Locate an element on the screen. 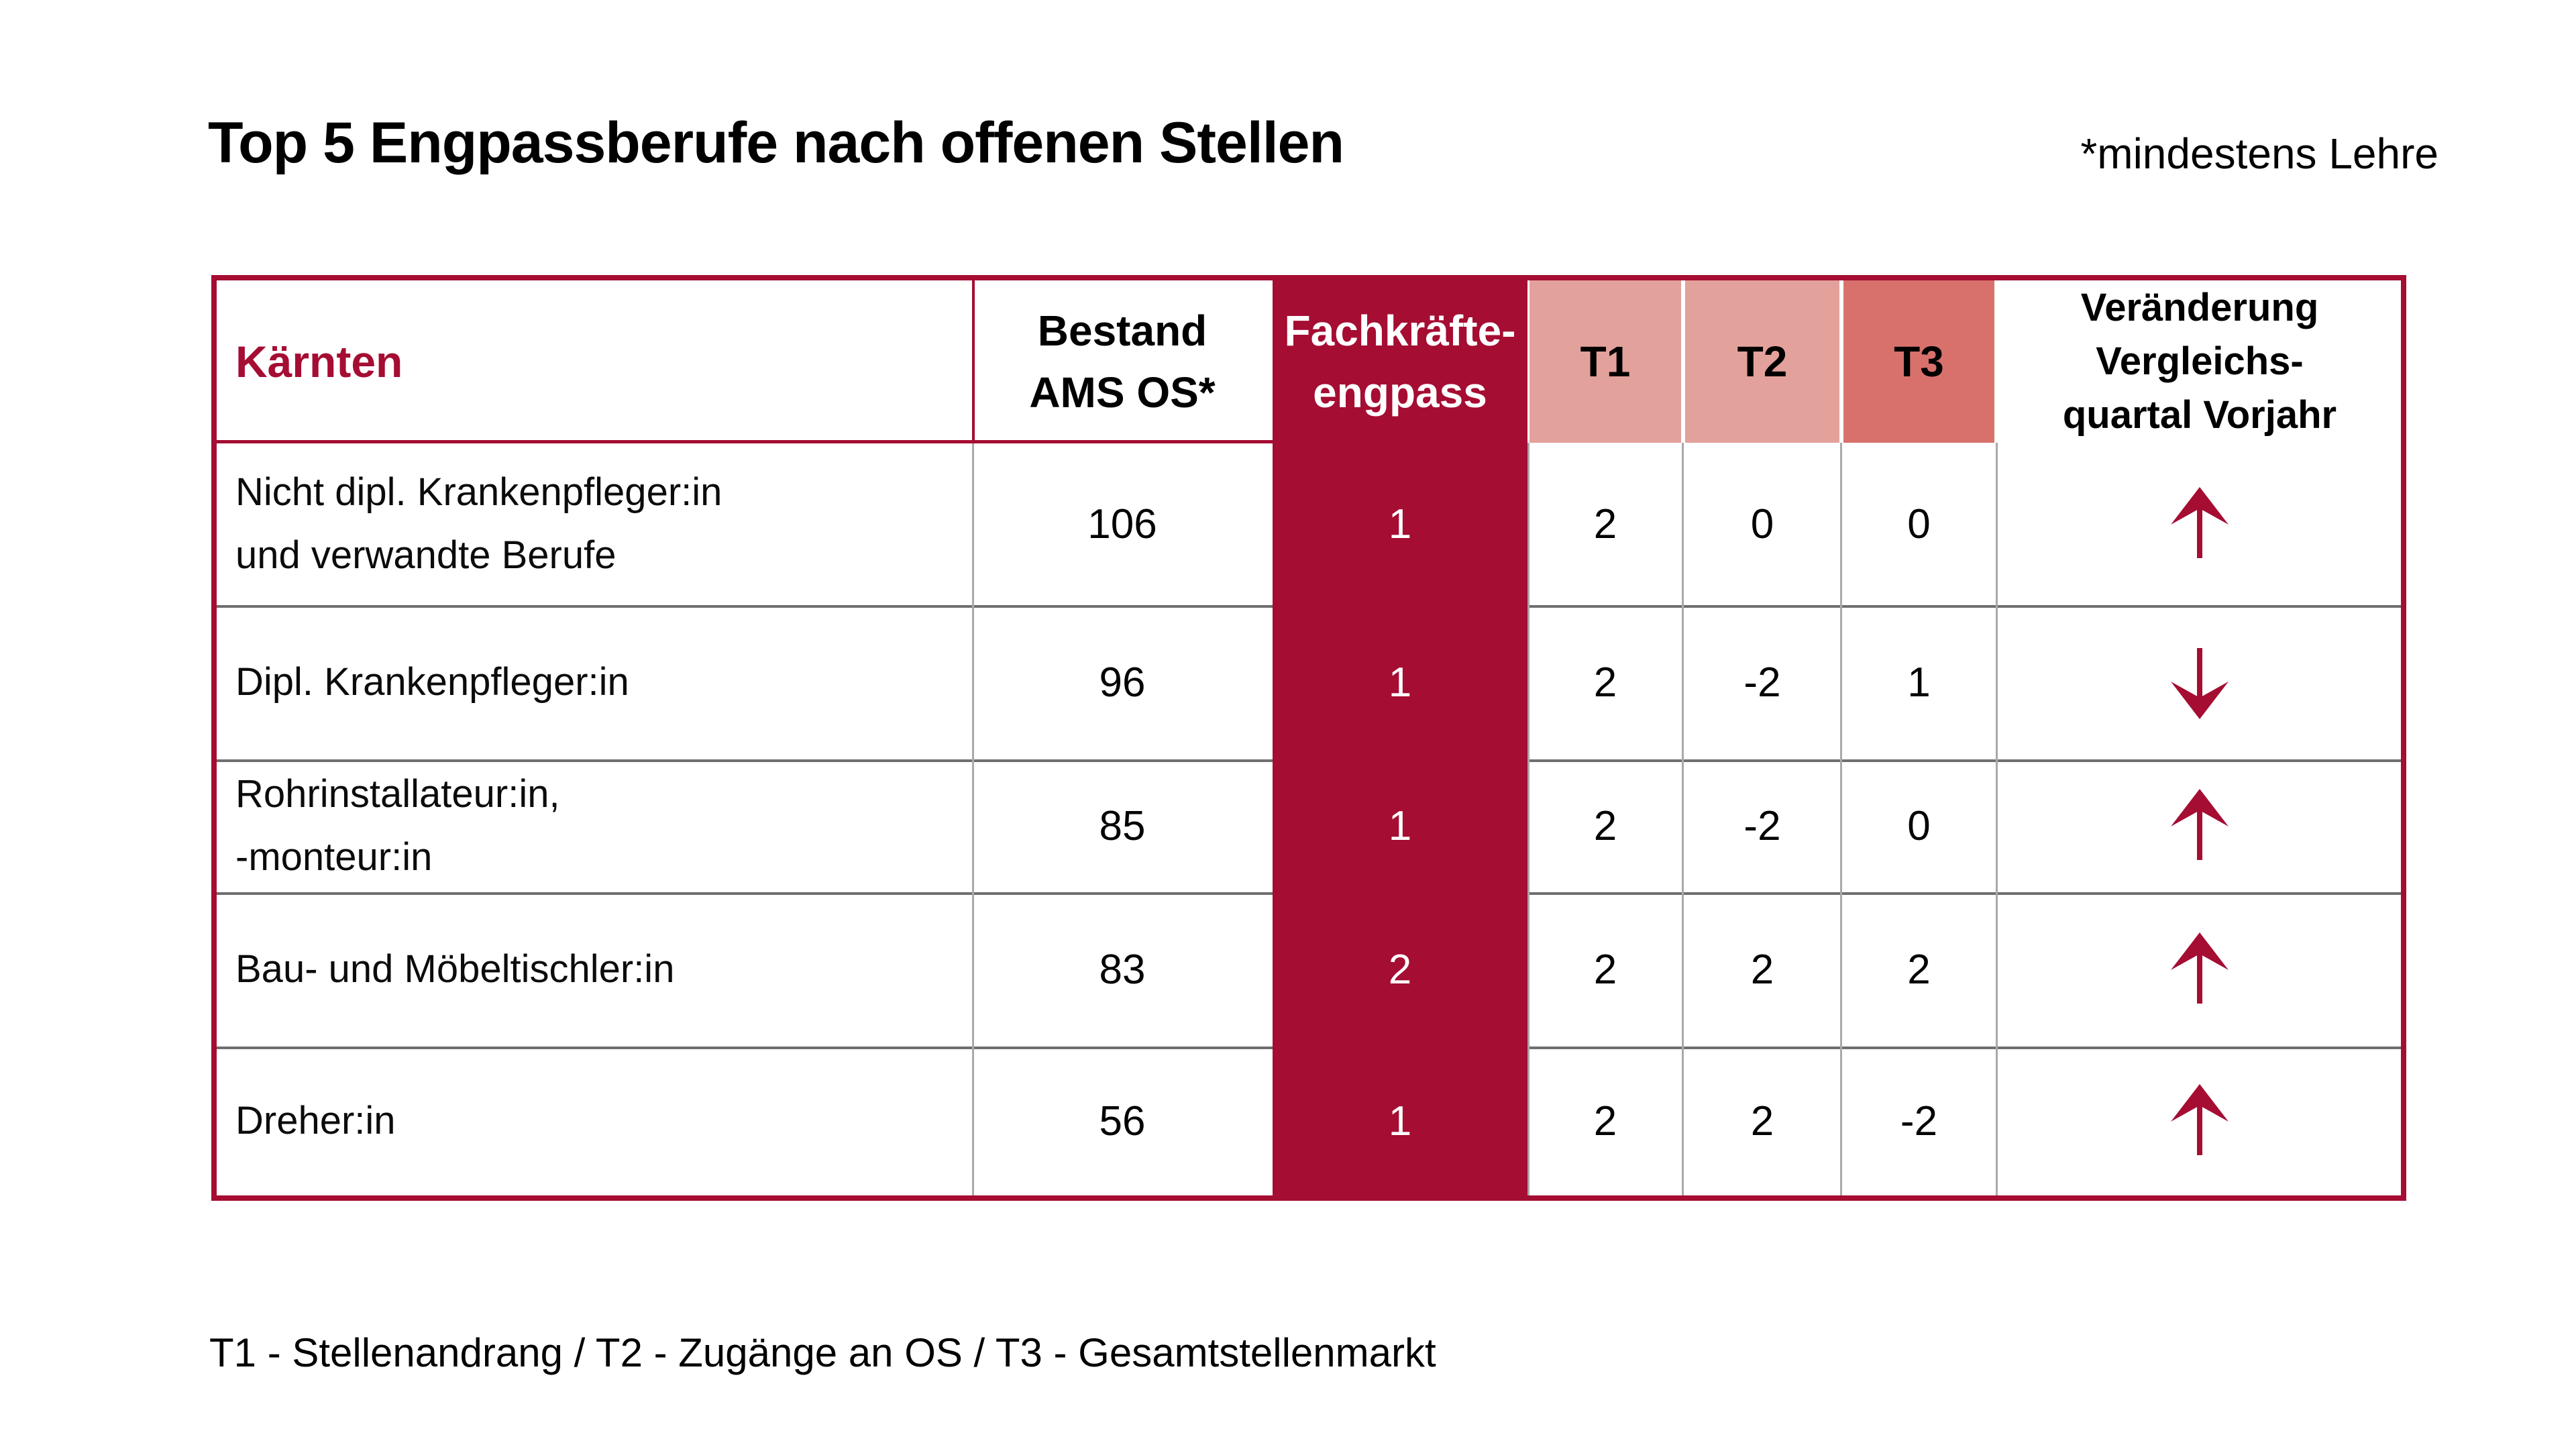 This screenshot has height=1449, width=2576. bestand-value: 56 is located at coordinates (1122, 1120).